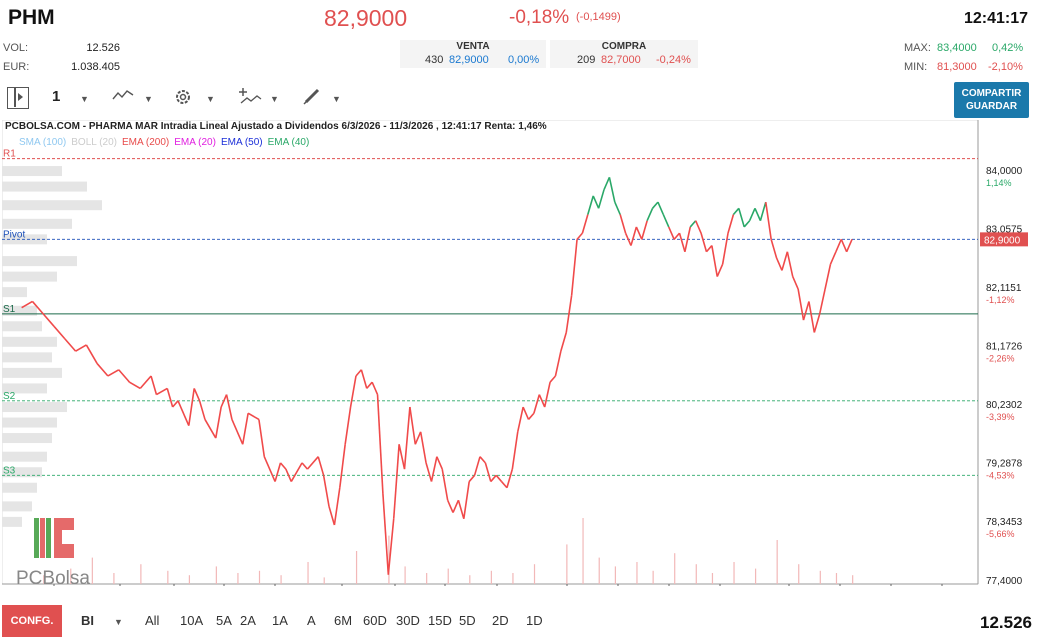  What do you see at coordinates (9, 309) in the screenshot?
I see `level-label-s1: S1` at bounding box center [9, 309].